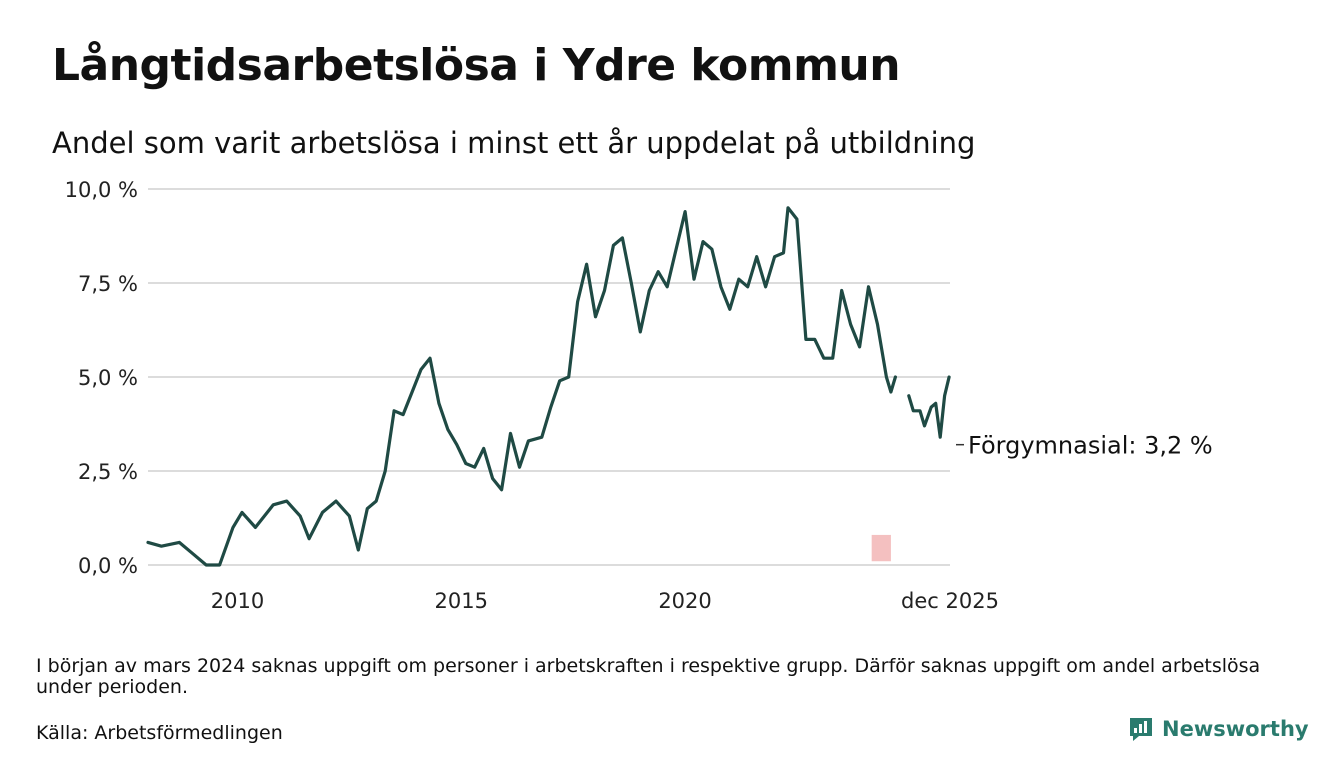  I want to click on chart-title: Långtidsarbetslösa i Ydre kommun, so click(476, 65).